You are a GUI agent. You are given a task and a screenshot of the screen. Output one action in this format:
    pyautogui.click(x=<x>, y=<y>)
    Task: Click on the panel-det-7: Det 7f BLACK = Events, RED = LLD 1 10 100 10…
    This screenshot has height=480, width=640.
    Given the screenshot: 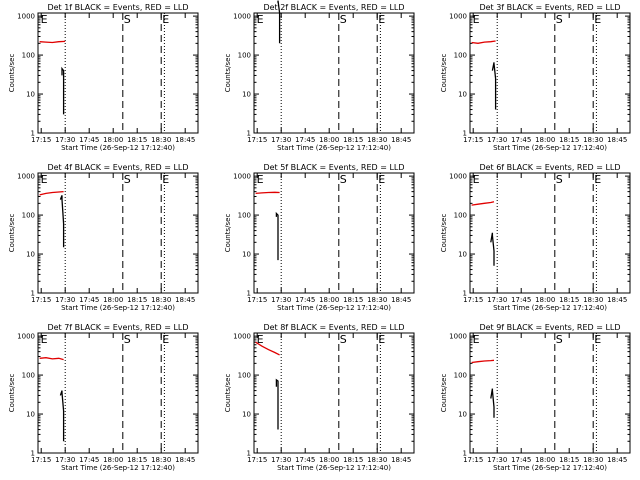 What is the action you would take?
    pyautogui.click(x=103, y=397)
    